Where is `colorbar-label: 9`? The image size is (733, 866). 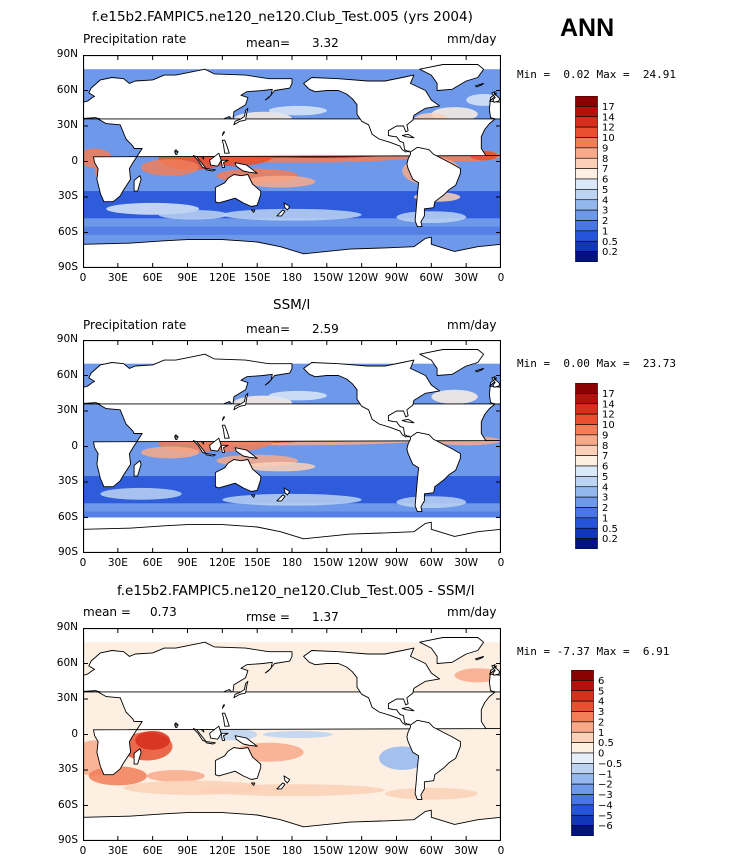
colorbar-label: 9 is located at coordinates (605, 435).